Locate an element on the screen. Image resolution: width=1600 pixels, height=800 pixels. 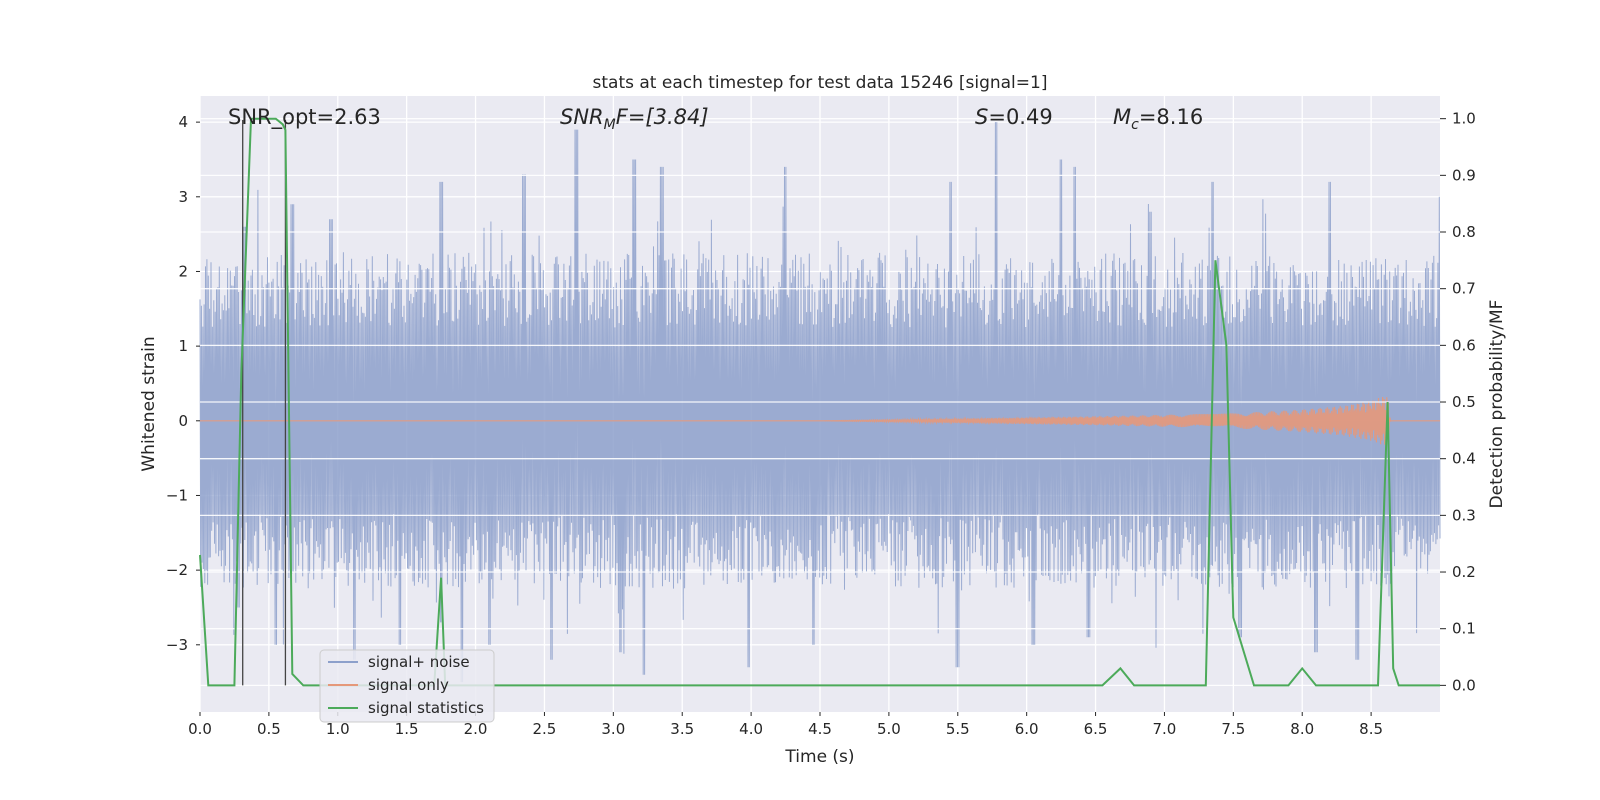
y-right-tick-label: 1.0 is located at coordinates (1464, 119).